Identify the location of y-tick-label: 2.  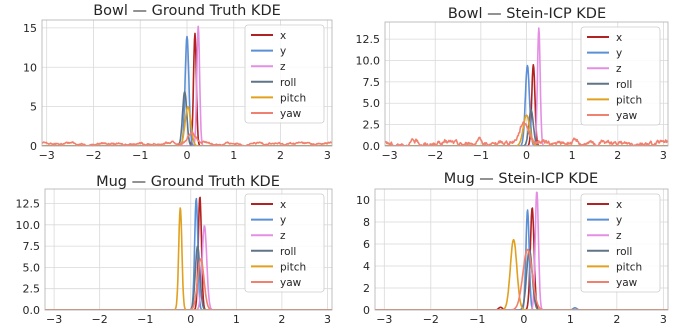
(366, 288).